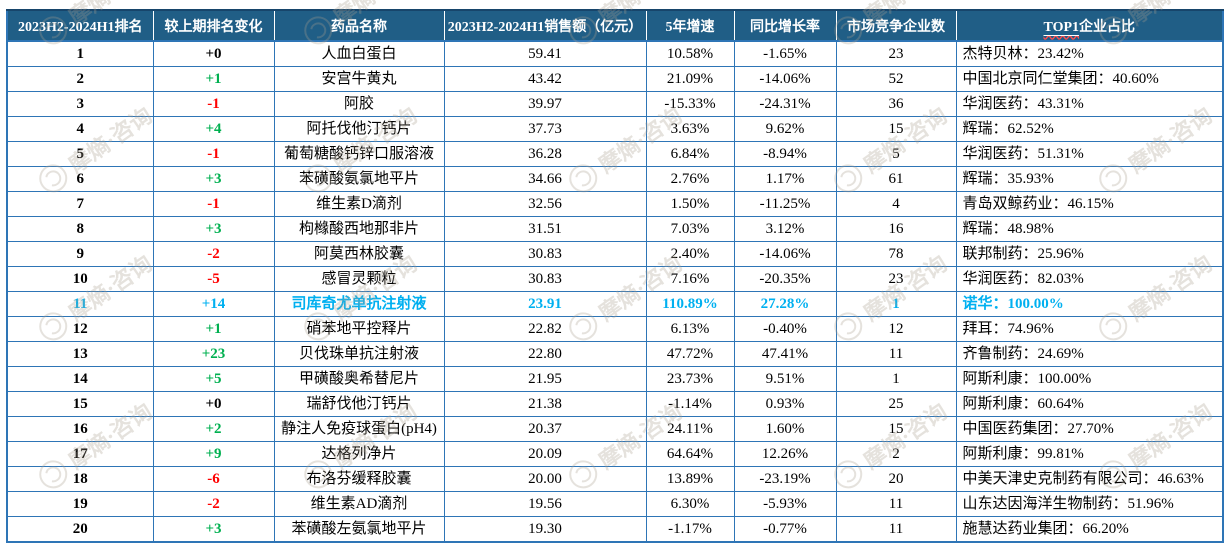 Image resolution: width=1230 pixels, height=558 pixels. Describe the element at coordinates (80, 479) in the screenshot. I see `rank-cell: 18` at that location.